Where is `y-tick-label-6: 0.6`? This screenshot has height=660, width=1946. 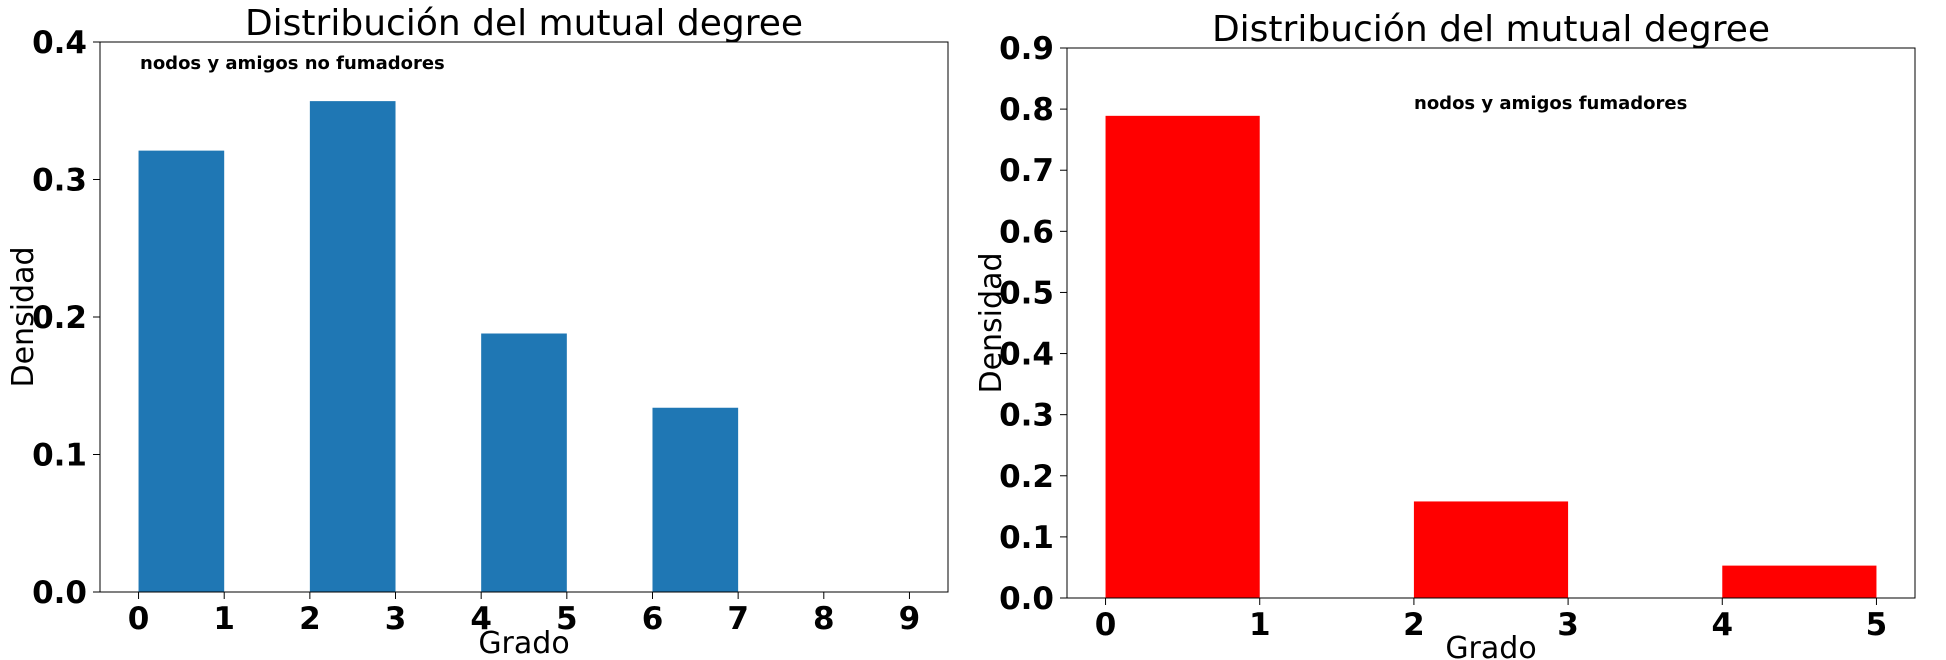 y-tick-label-6: 0.6 is located at coordinates (1026, 232).